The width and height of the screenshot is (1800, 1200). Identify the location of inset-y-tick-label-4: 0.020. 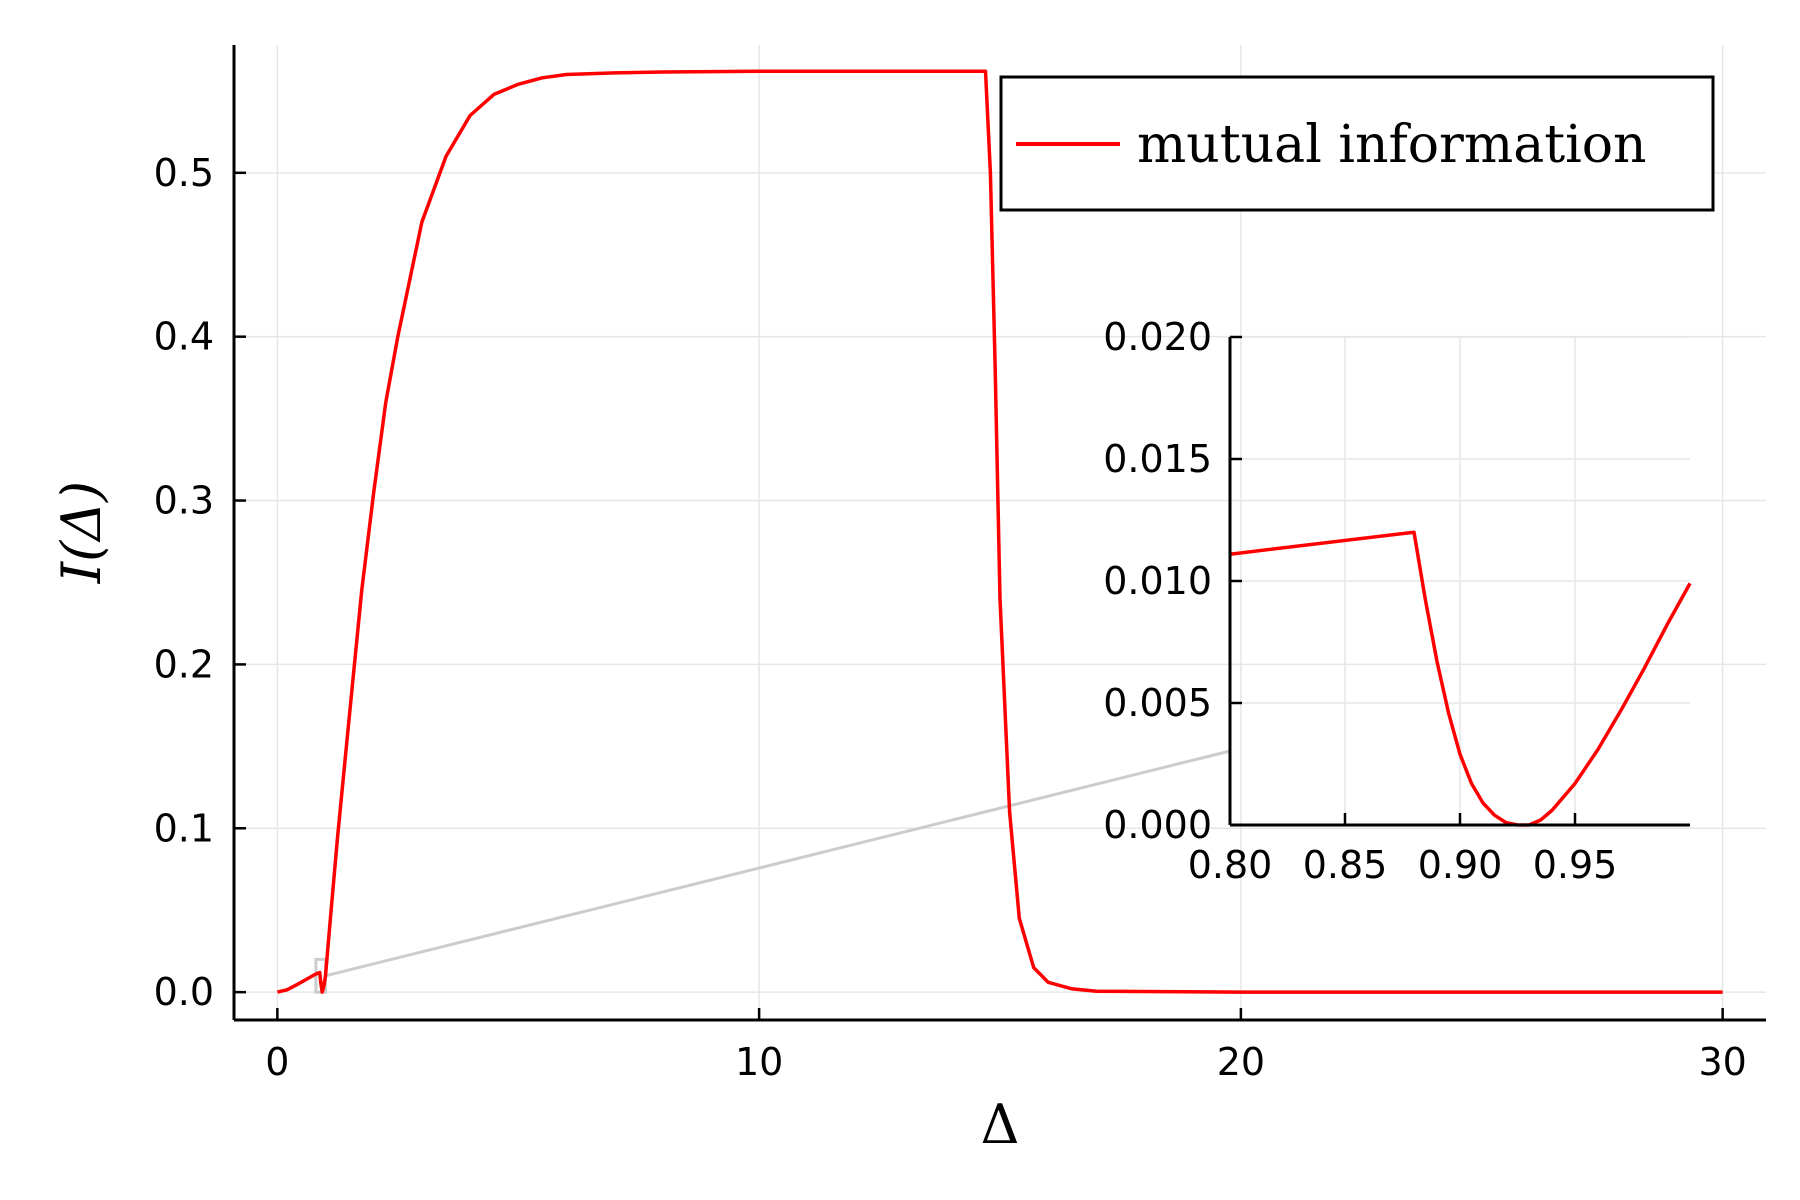
(1157, 337).